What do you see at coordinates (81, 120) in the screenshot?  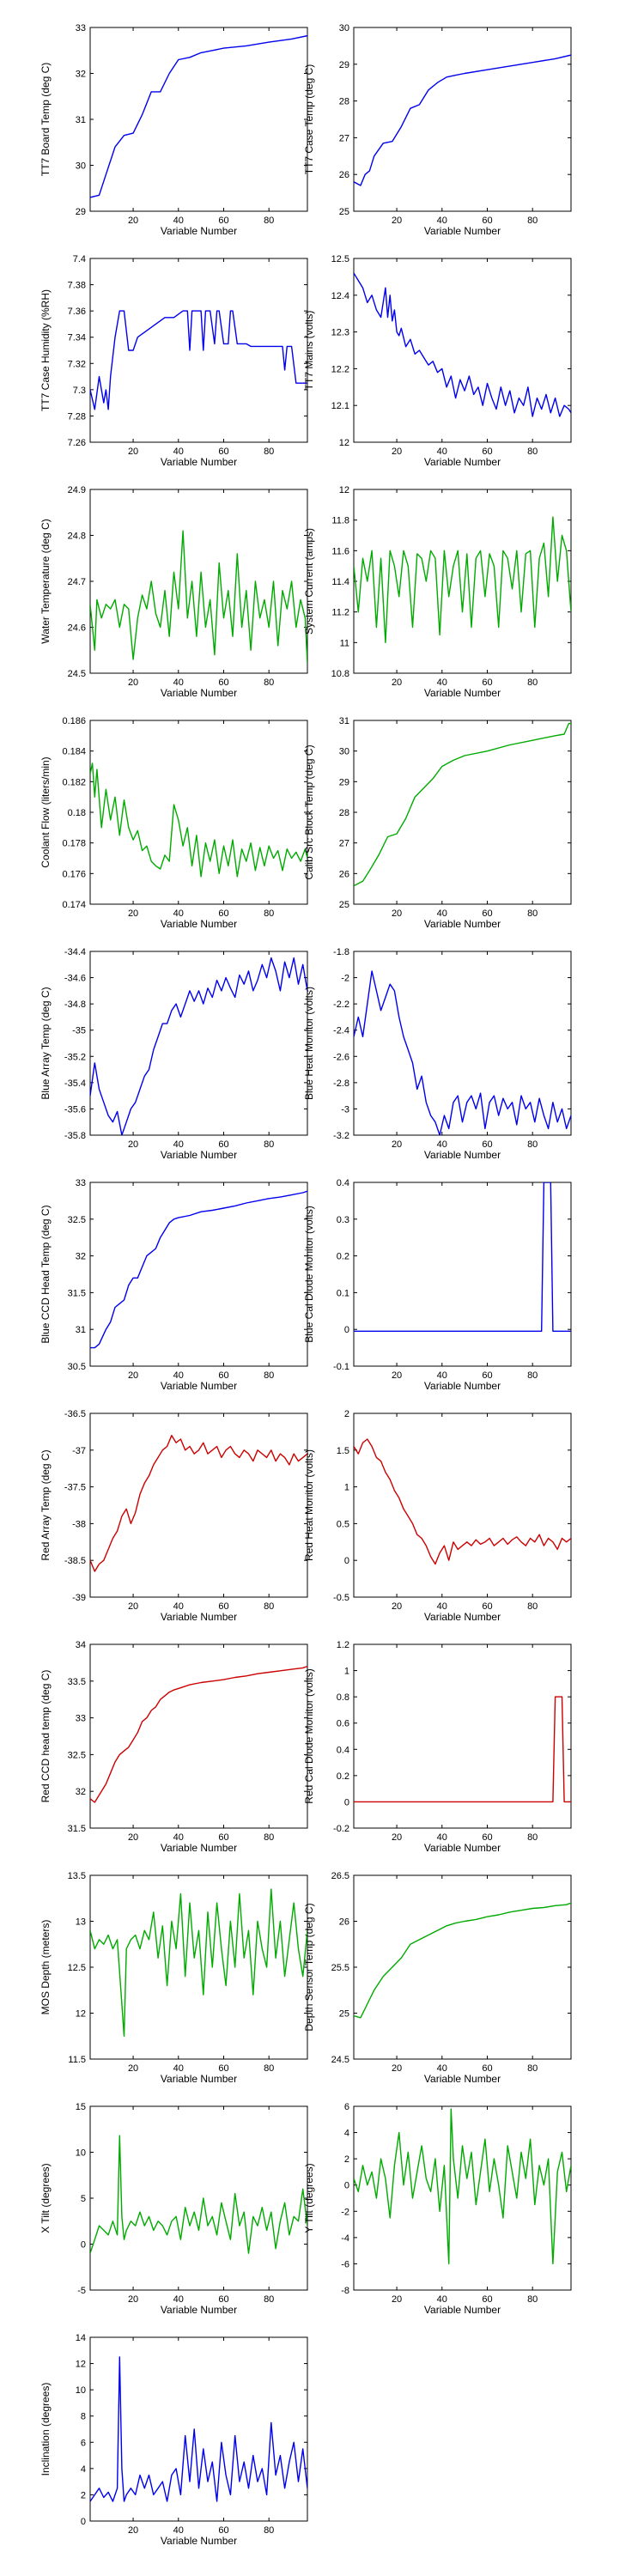 I see `y-tick-label: 31` at bounding box center [81, 120].